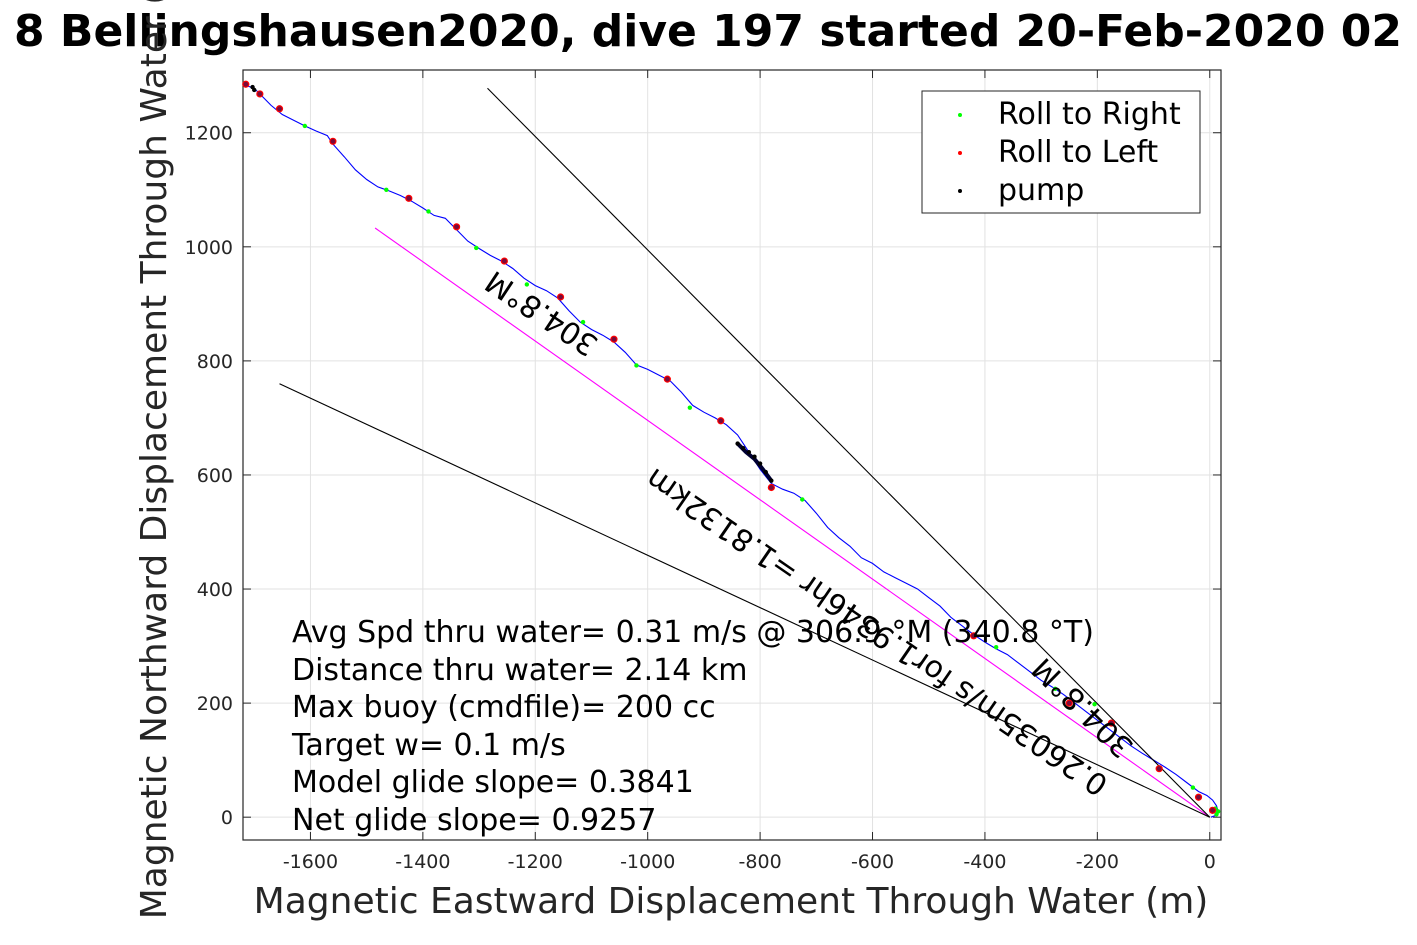  What do you see at coordinates (1078, 152) in the screenshot?
I see `legend-label-roll-left: Roll to Left` at bounding box center [1078, 152].